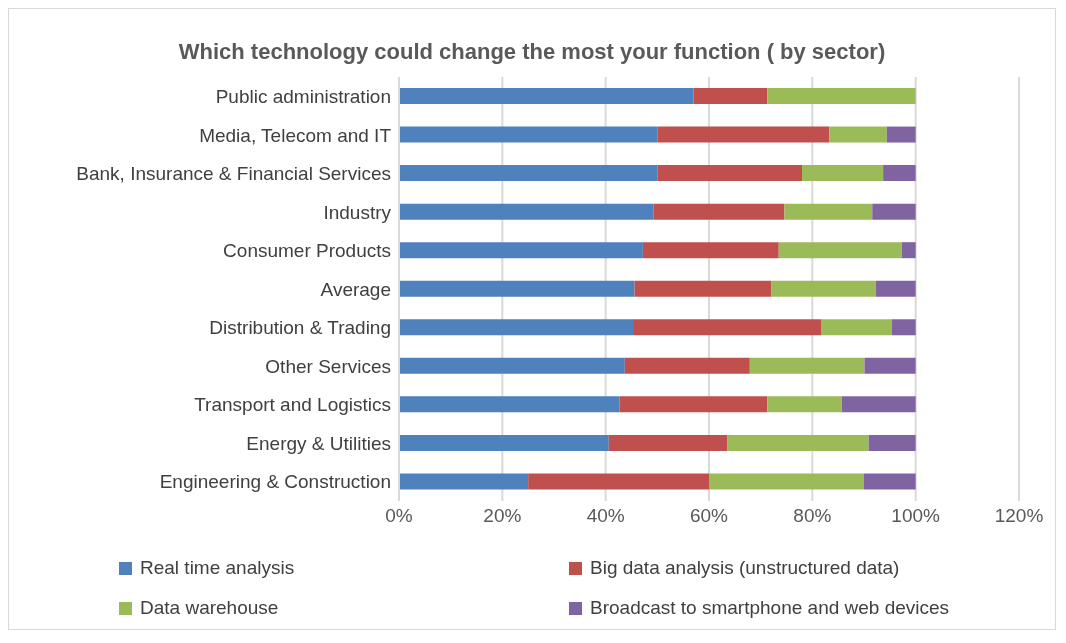  I want to click on y-tick-label: Industry, so click(357, 212).